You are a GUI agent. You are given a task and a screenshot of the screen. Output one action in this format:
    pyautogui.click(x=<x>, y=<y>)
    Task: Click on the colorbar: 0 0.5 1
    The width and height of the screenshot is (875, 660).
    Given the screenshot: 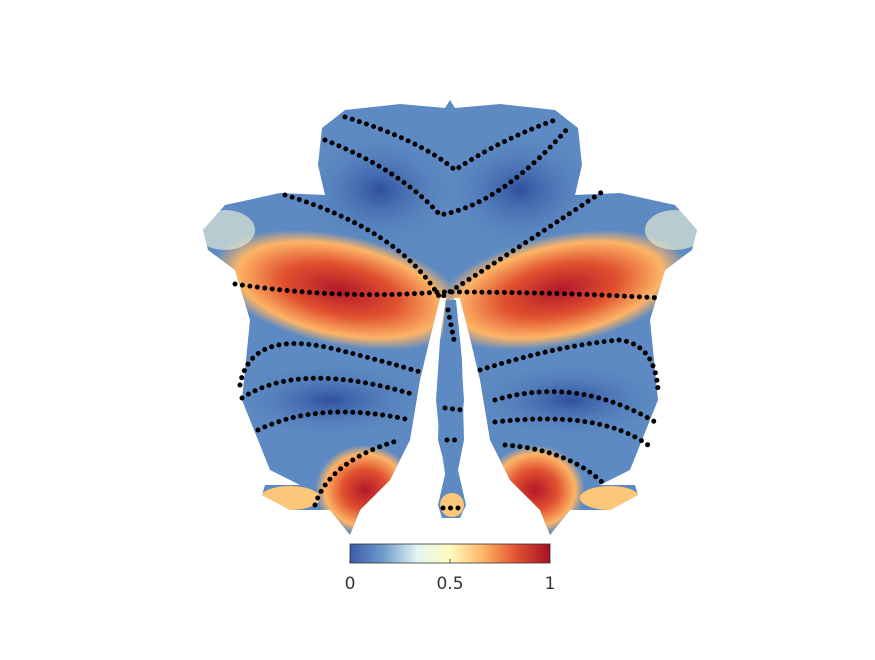 What is the action you would take?
    pyautogui.click(x=450, y=568)
    